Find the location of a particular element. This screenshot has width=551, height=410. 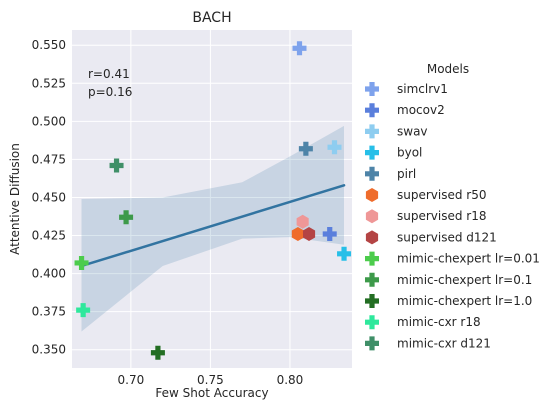

y-tick-label: 0.525 is located at coordinates (49, 83).